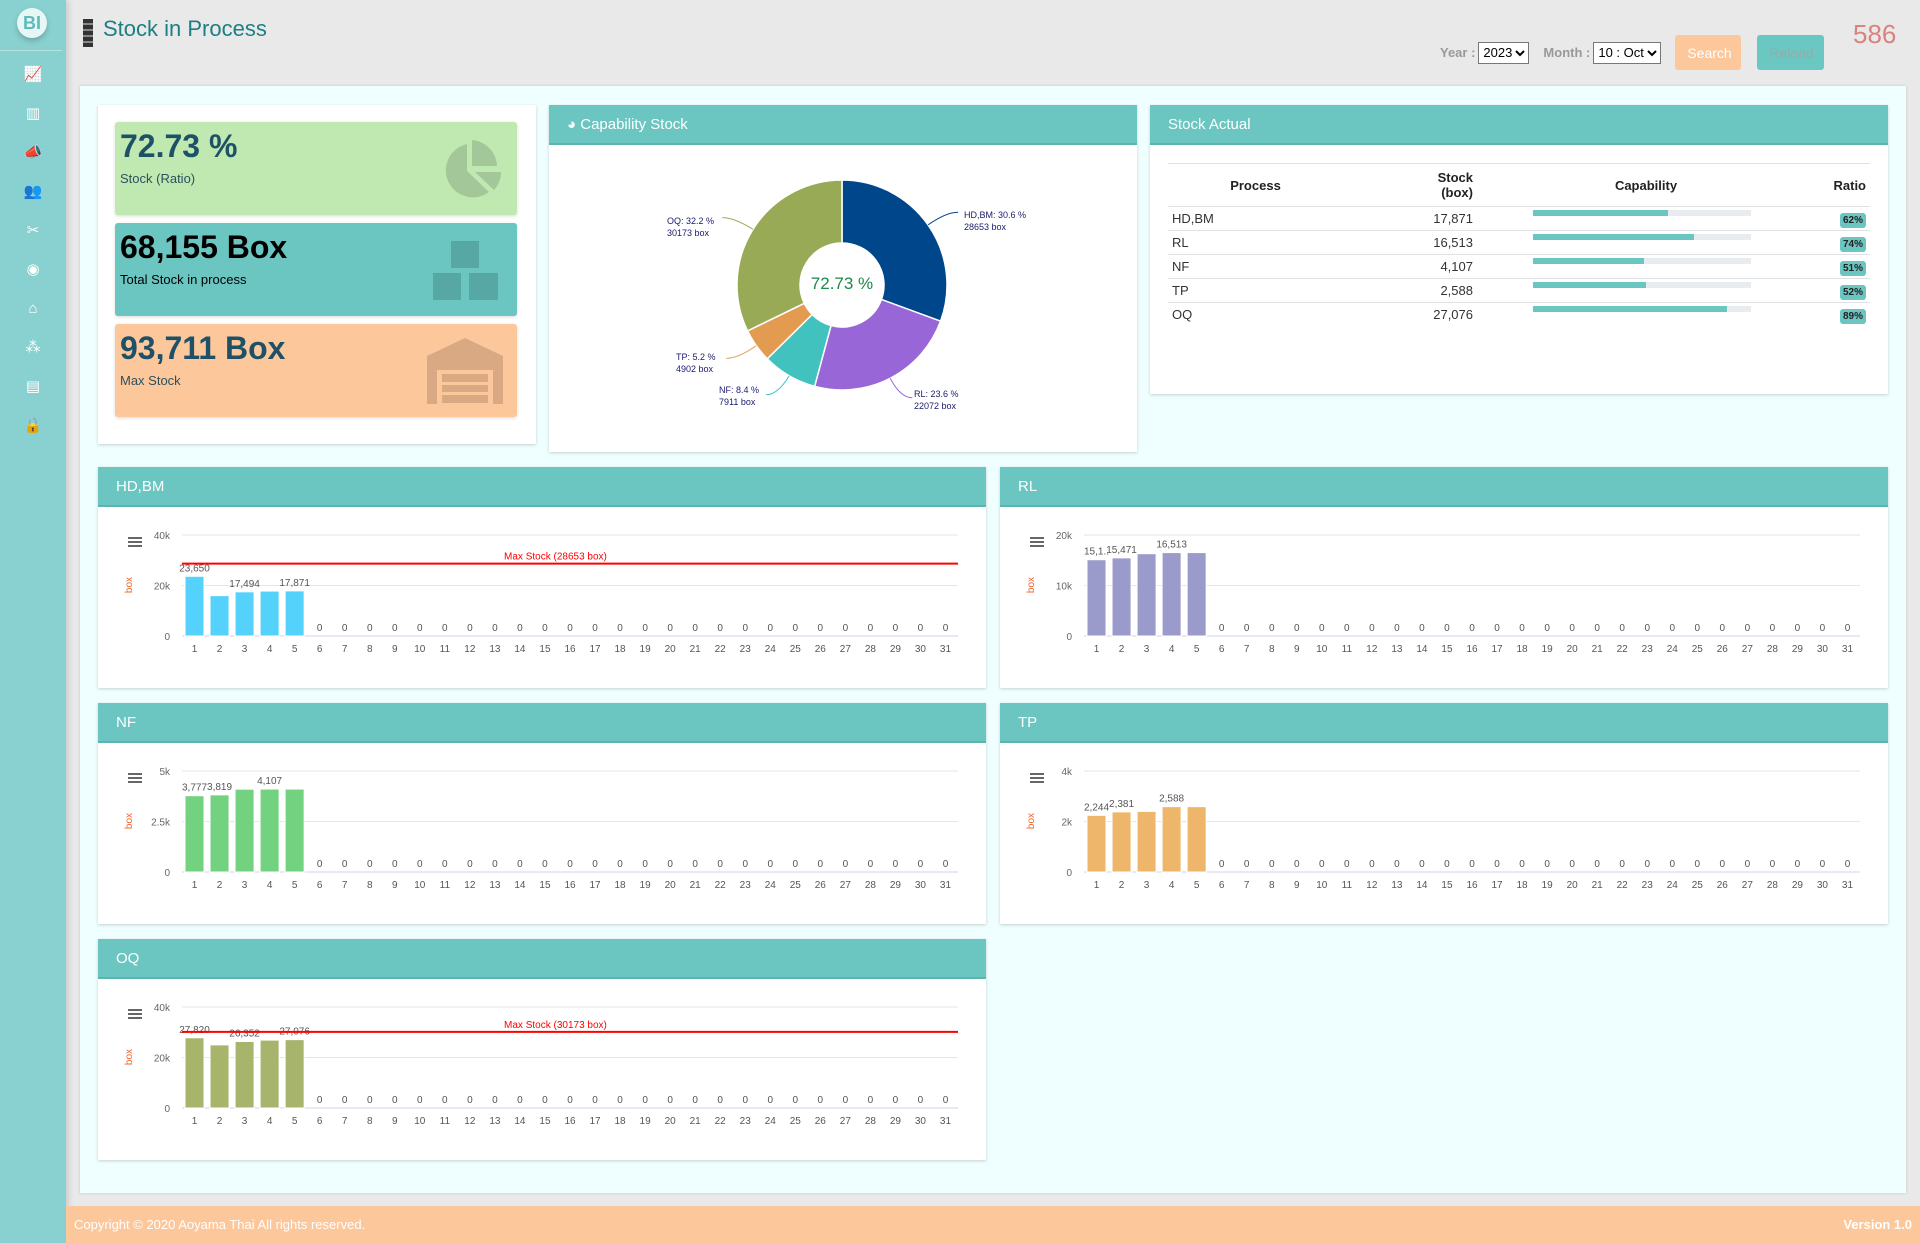 The width and height of the screenshot is (1920, 1243). I want to click on clipboard-icon: ▤, so click(33, 386).